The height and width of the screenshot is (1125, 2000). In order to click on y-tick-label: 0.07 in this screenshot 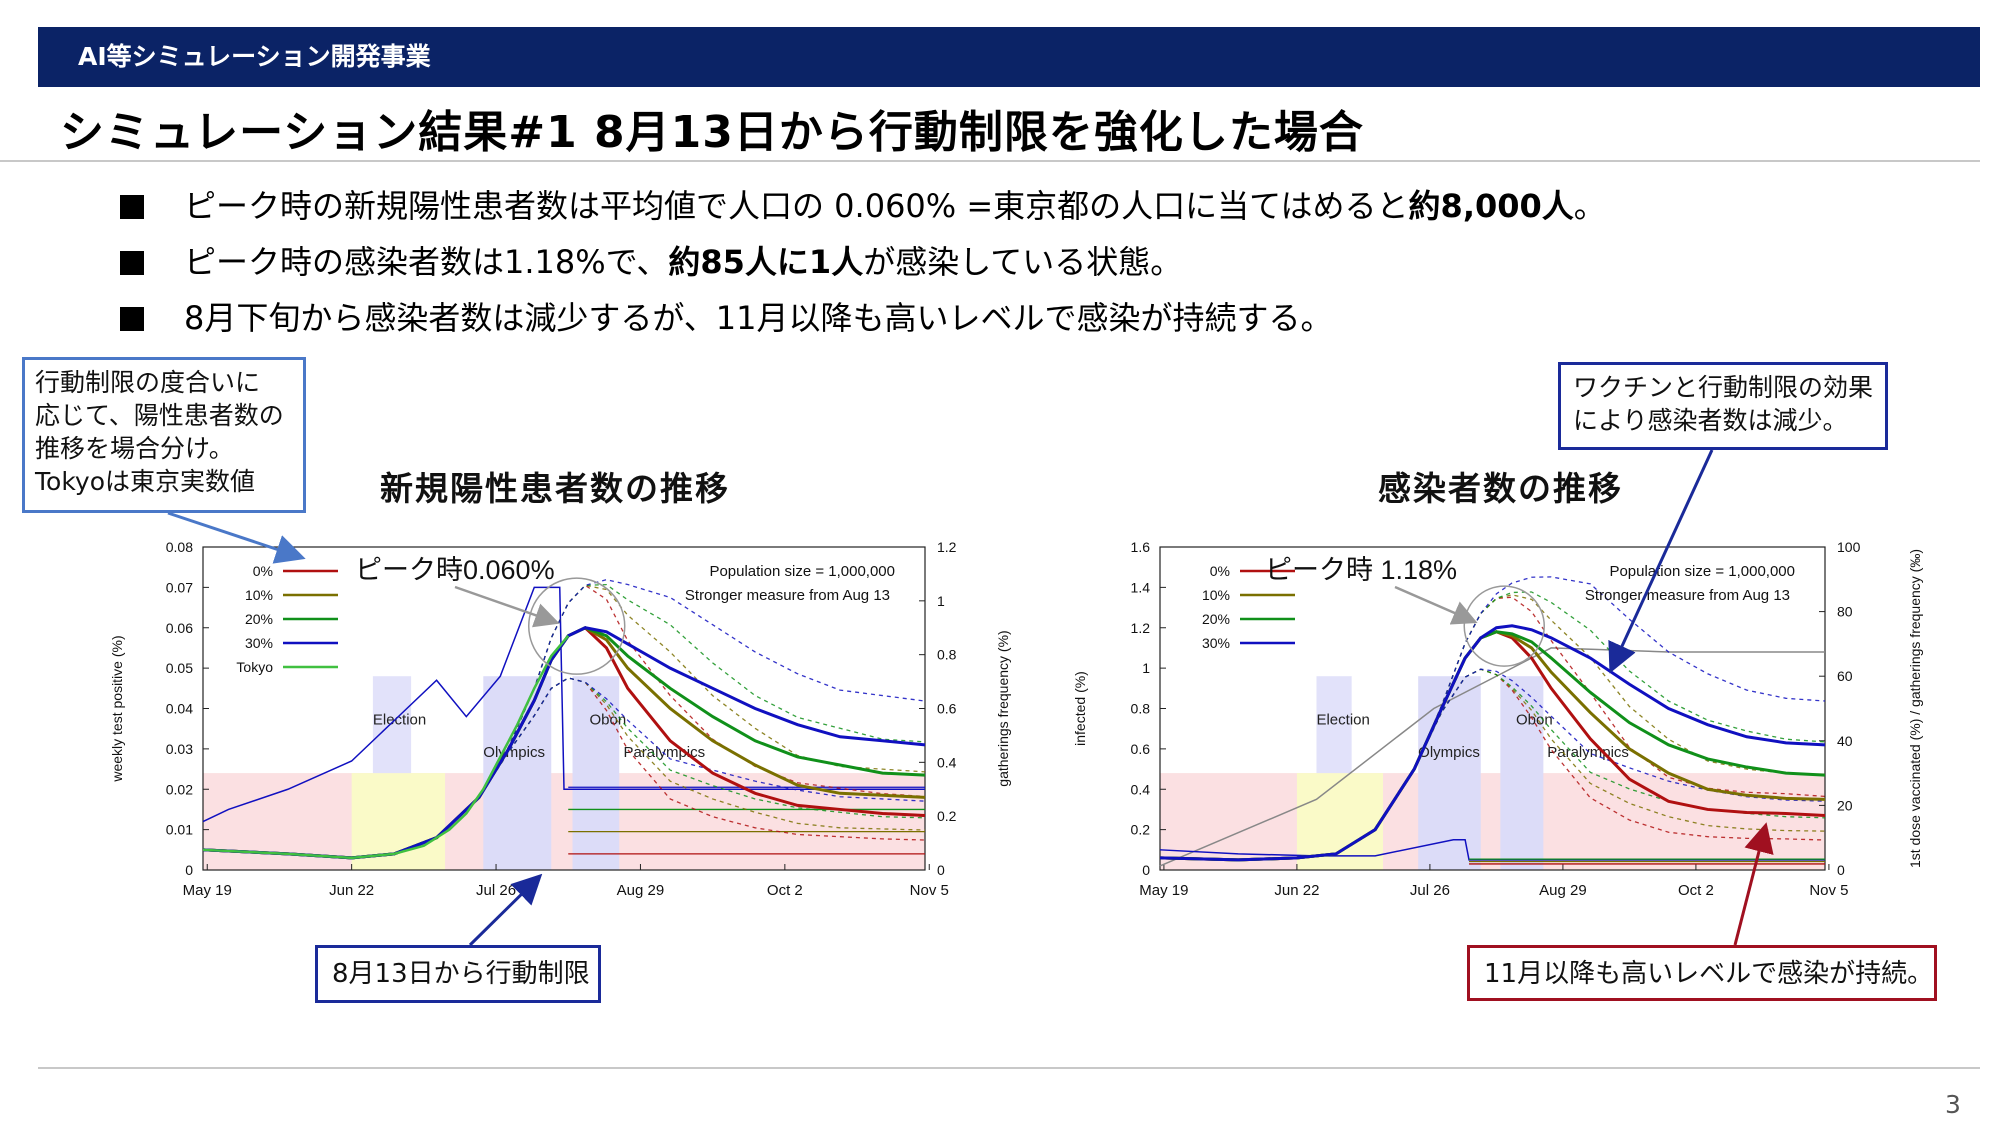, I will do `click(179, 587)`.